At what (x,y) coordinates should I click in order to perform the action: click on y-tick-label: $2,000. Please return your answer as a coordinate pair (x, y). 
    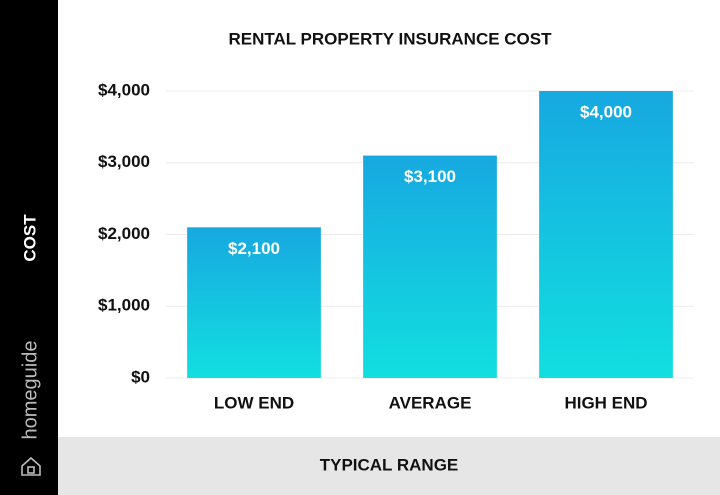
    Looking at the image, I should click on (124, 233).